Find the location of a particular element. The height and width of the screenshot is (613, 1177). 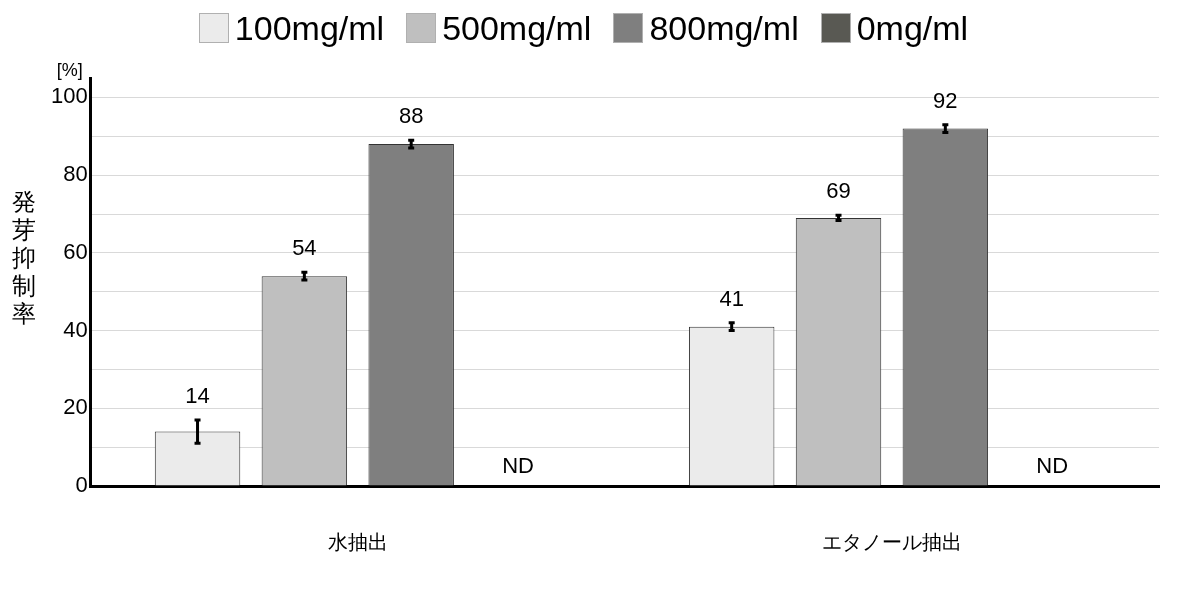

data-label: 69 is located at coordinates (838, 191).